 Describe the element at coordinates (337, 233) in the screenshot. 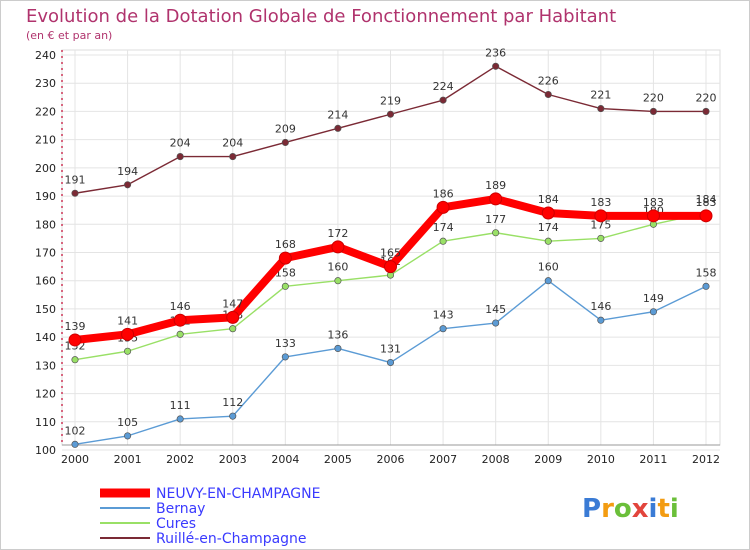

I see `data-label: 172` at that location.